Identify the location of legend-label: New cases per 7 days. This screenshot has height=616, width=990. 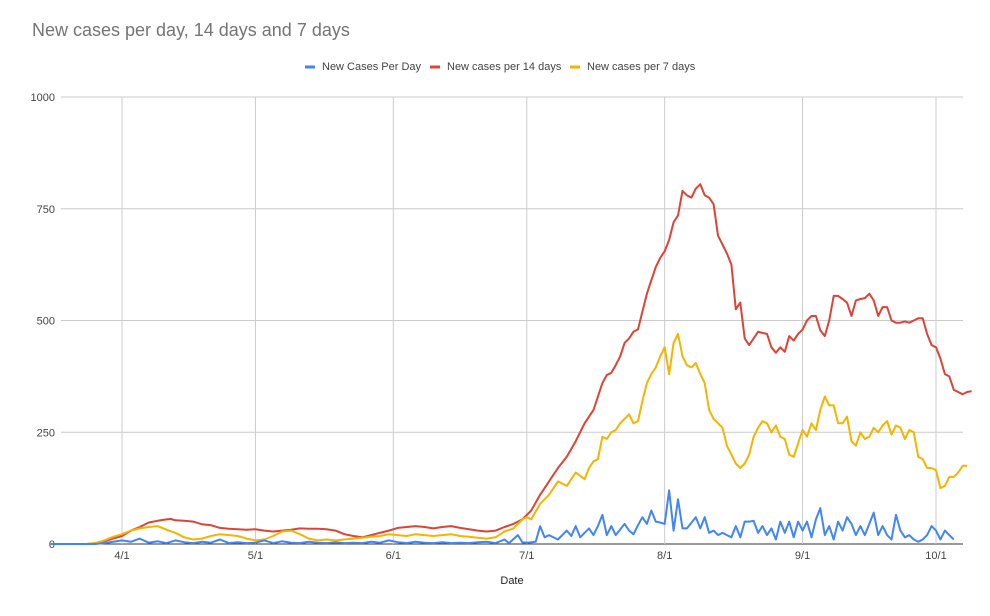
(641, 67).